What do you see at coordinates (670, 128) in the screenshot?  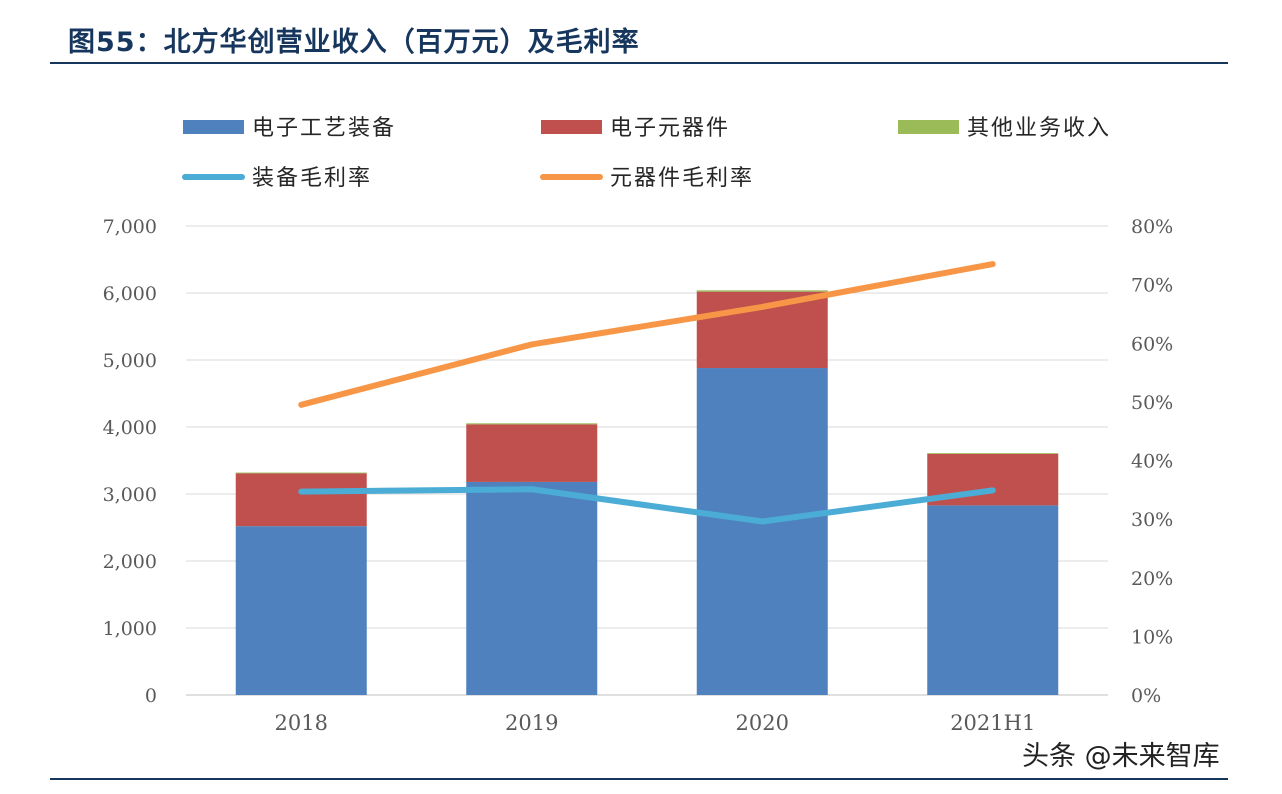 I see `legend-label: 电子元器件` at bounding box center [670, 128].